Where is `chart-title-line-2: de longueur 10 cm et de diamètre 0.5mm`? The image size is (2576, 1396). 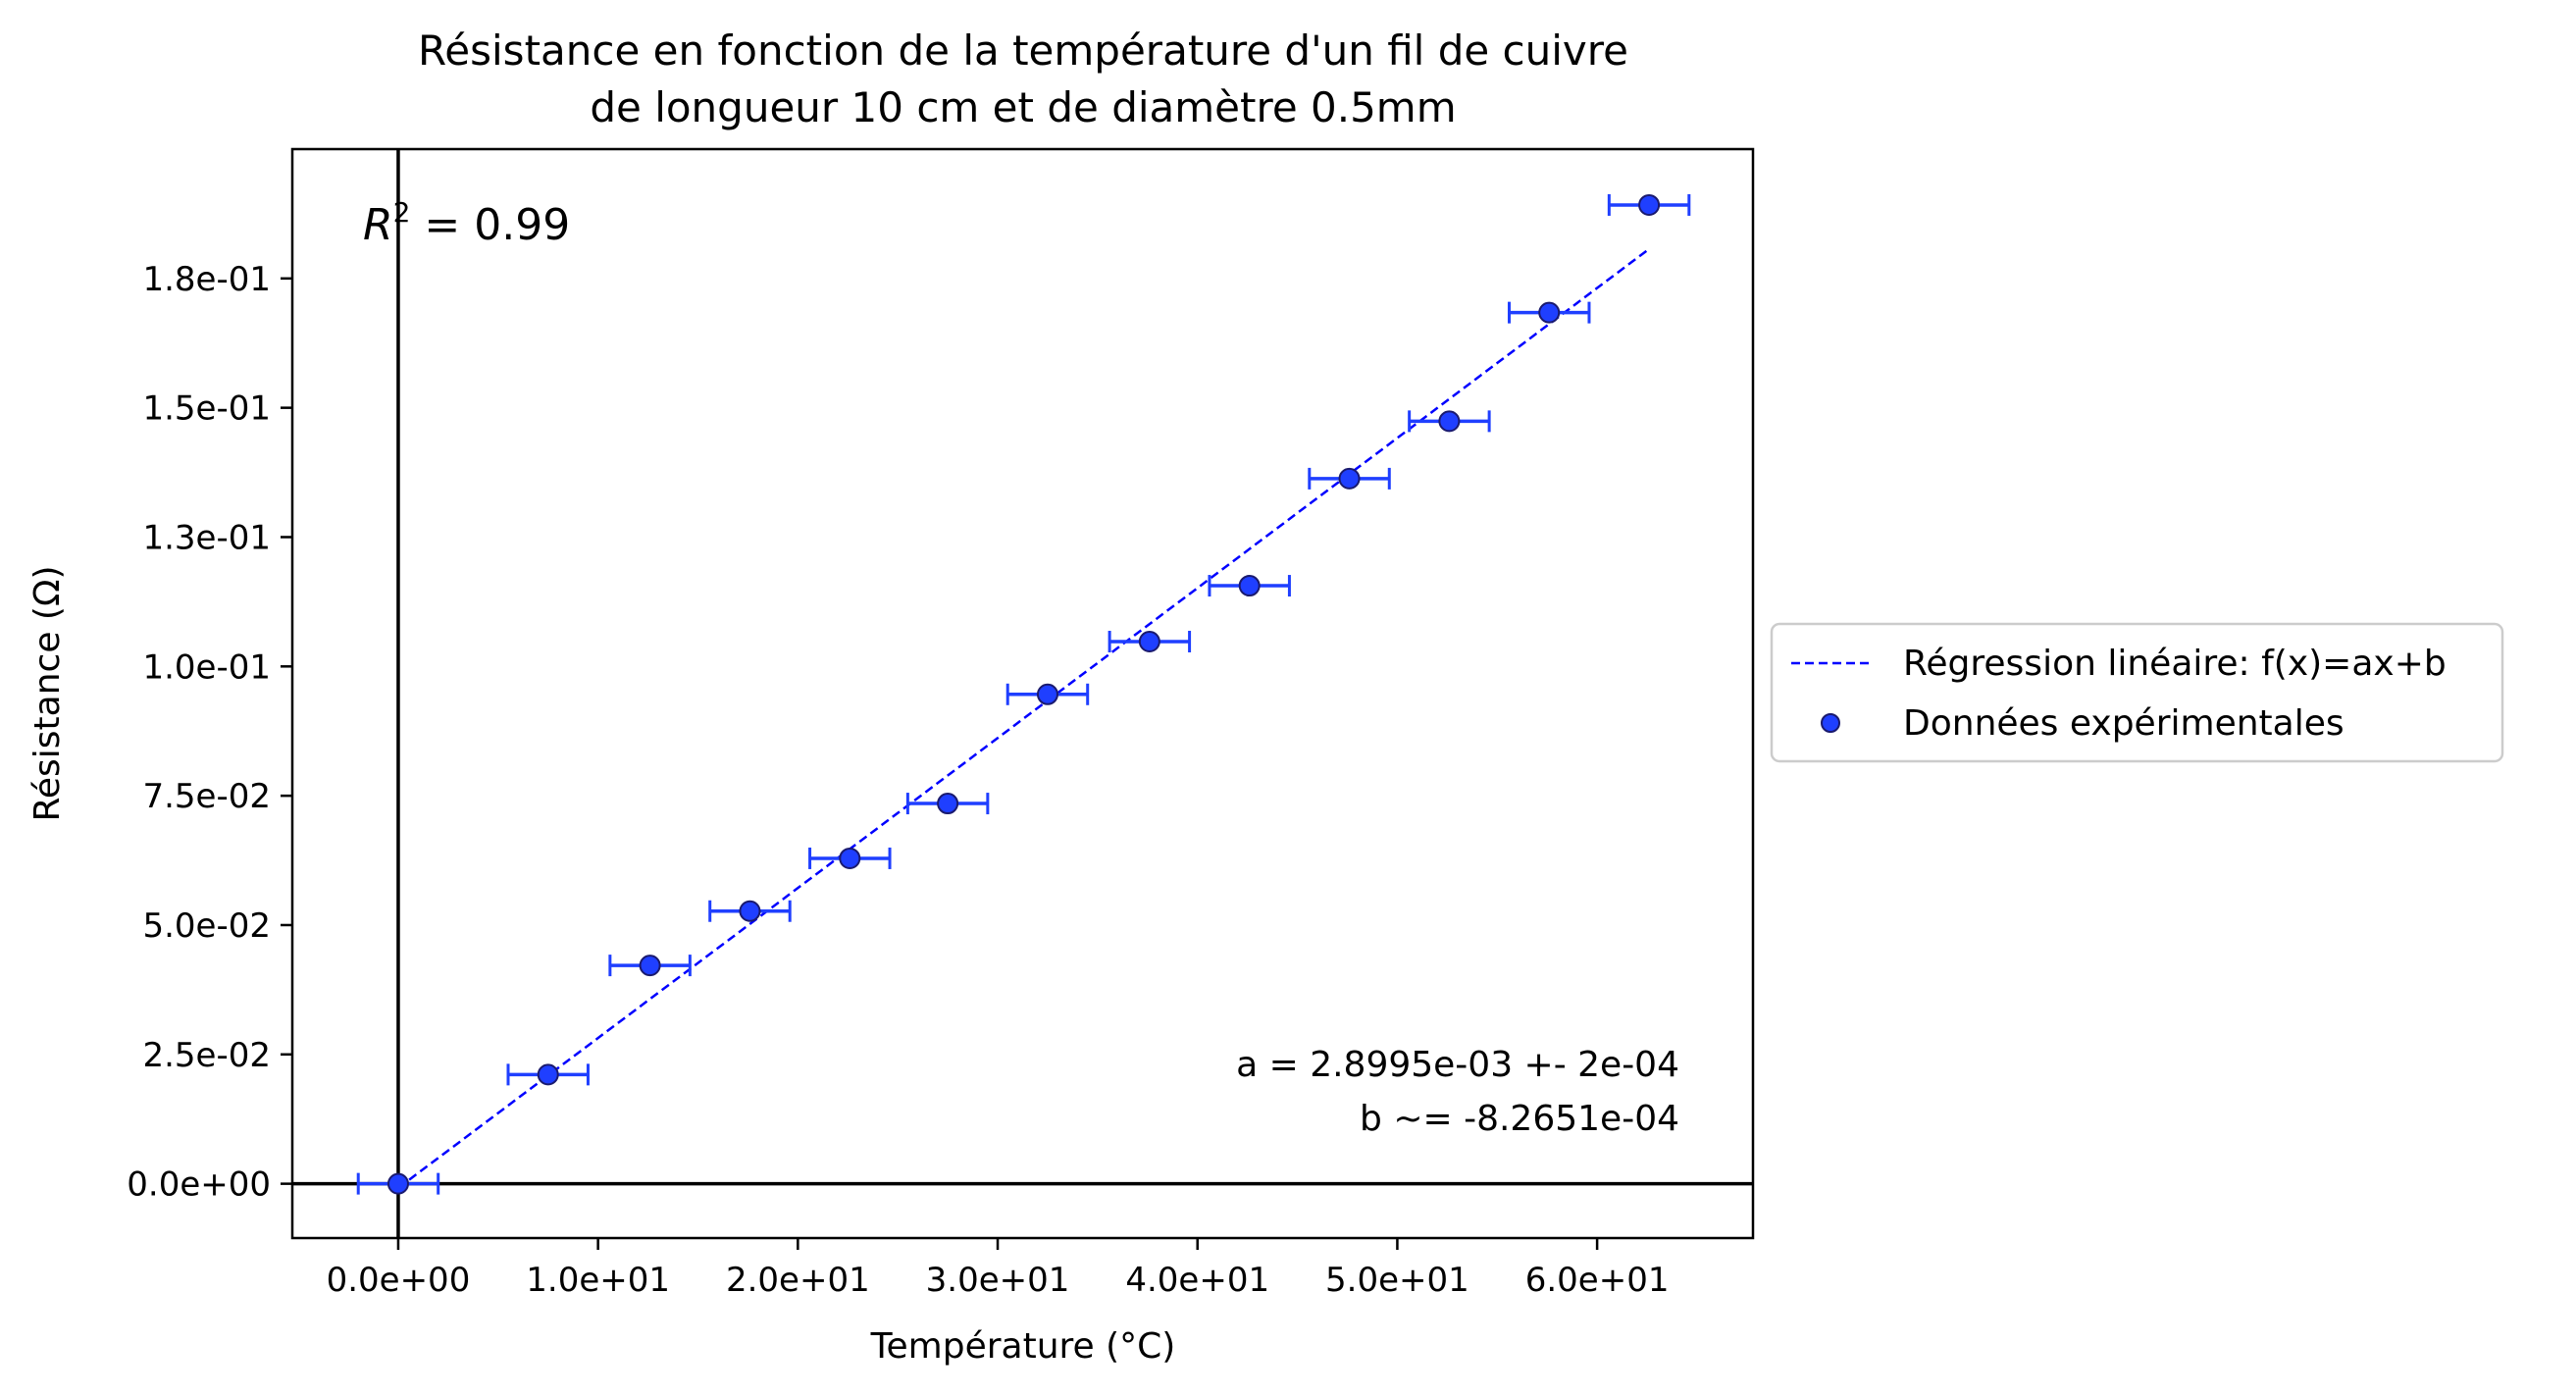
chart-title-line-2: de longueur 10 cm et de diamètre 0.5mm is located at coordinates (1023, 107).